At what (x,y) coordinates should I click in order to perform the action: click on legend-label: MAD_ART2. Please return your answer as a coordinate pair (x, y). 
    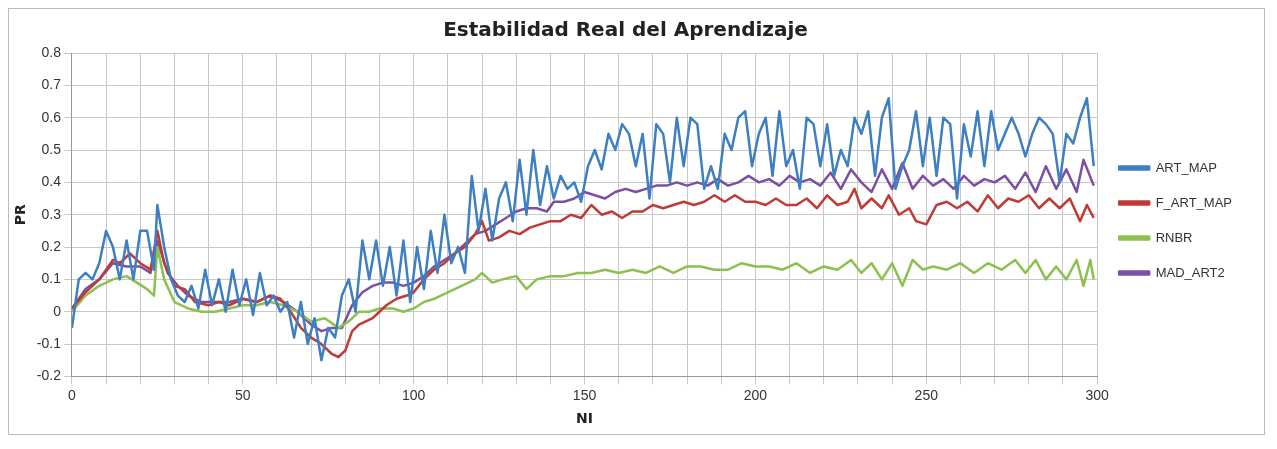
    Looking at the image, I should click on (1190, 272).